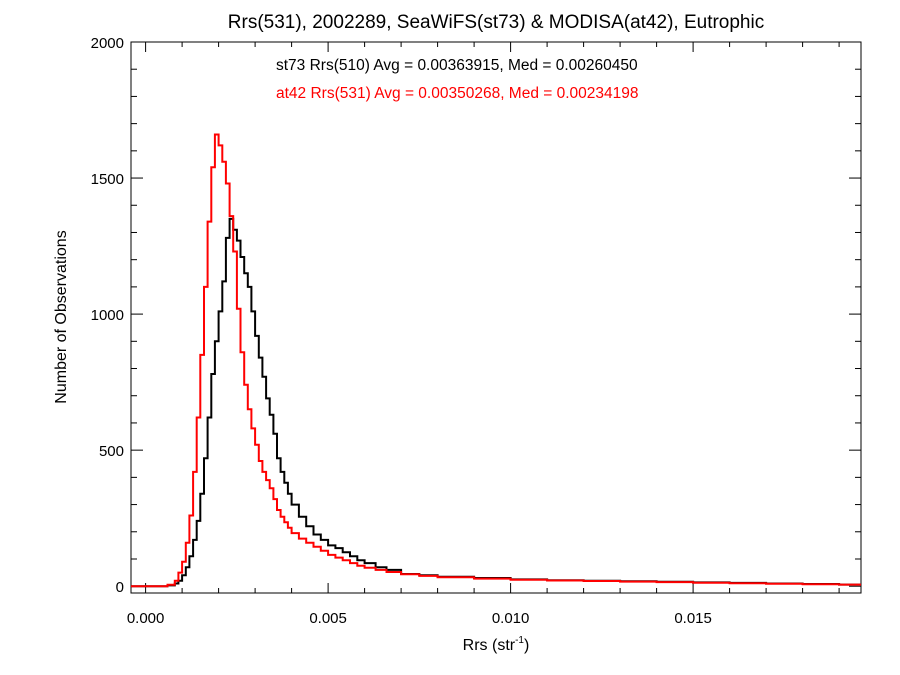 The height and width of the screenshot is (675, 900). I want to click on y-tick-label-0: 0, so click(120, 587).